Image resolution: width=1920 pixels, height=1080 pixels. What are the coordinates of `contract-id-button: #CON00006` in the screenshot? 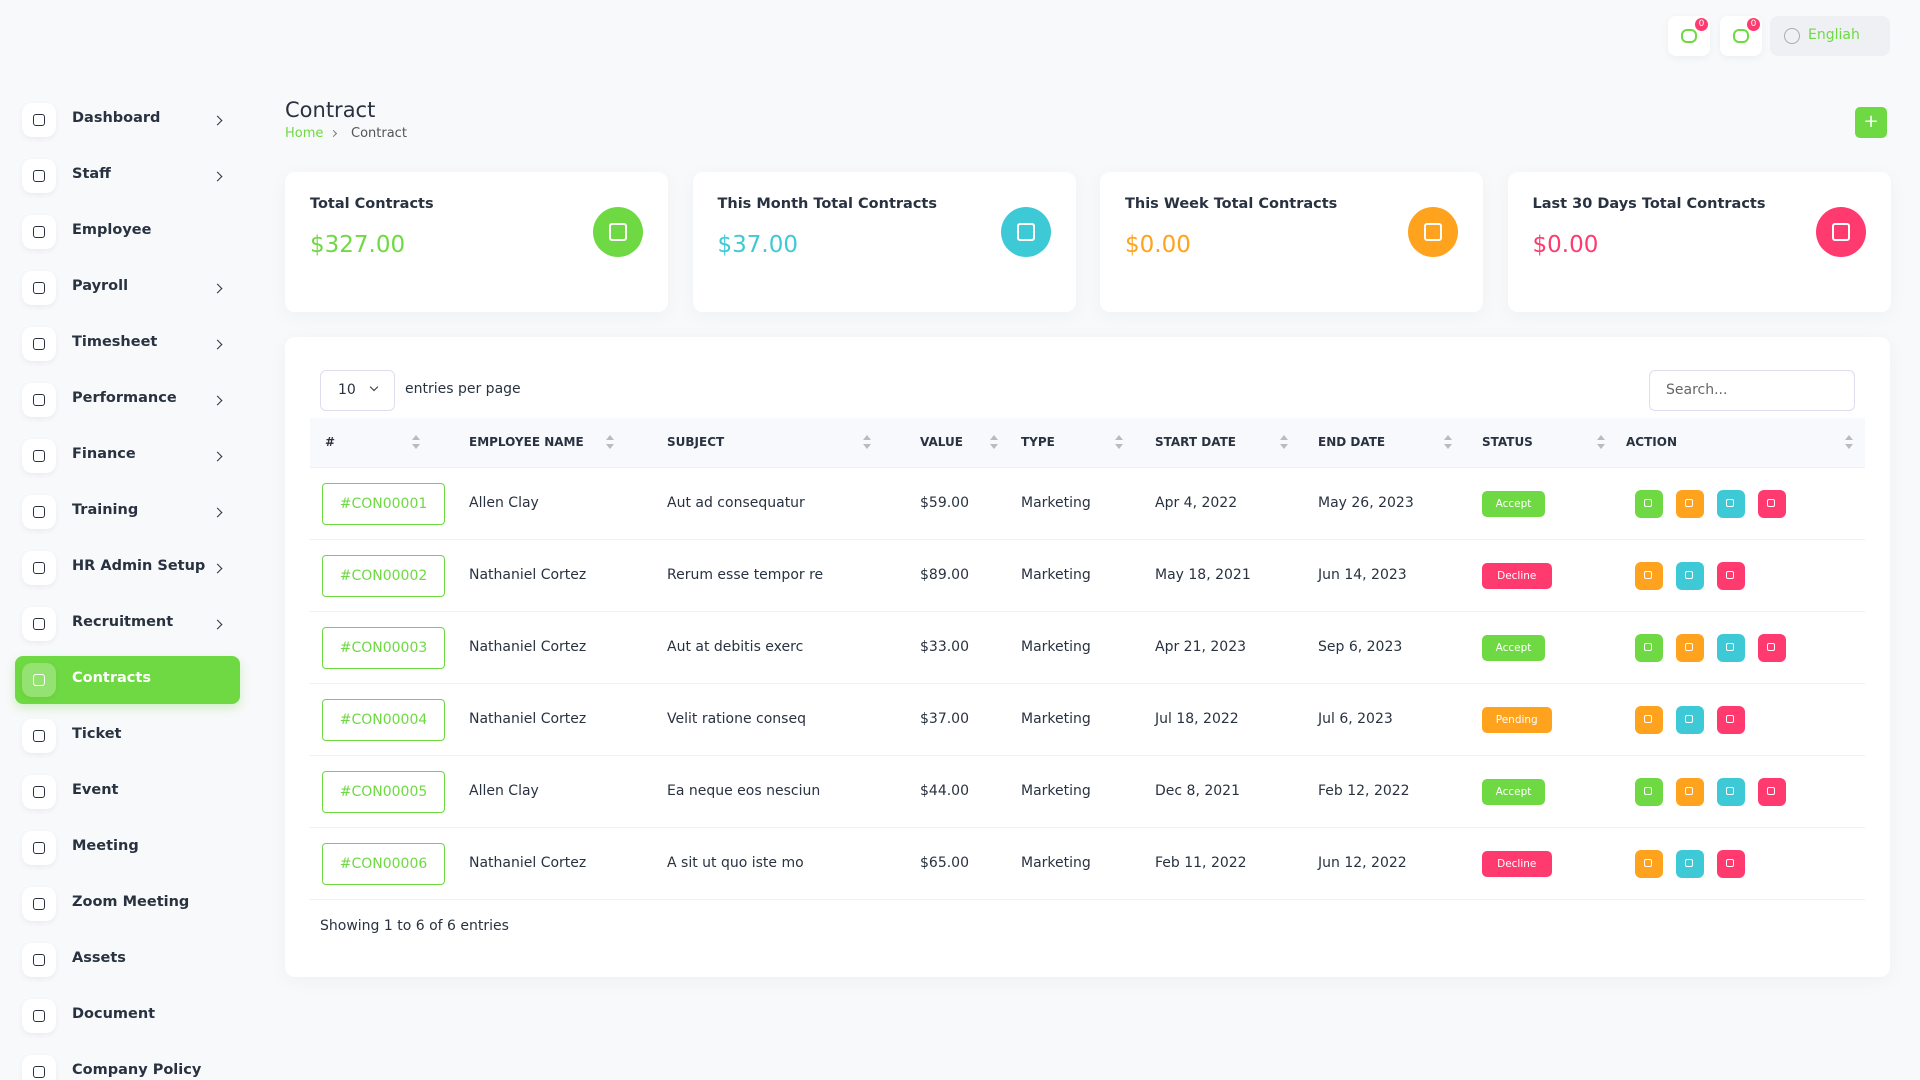 It's located at (383, 864).